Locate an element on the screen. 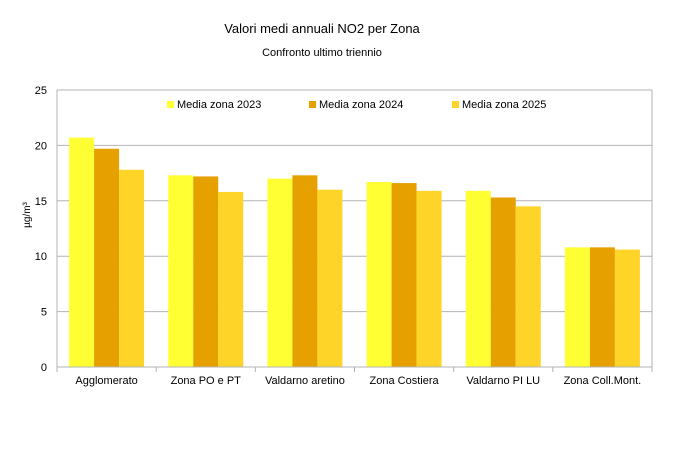  y-tick-label: 20 is located at coordinates (41, 146).